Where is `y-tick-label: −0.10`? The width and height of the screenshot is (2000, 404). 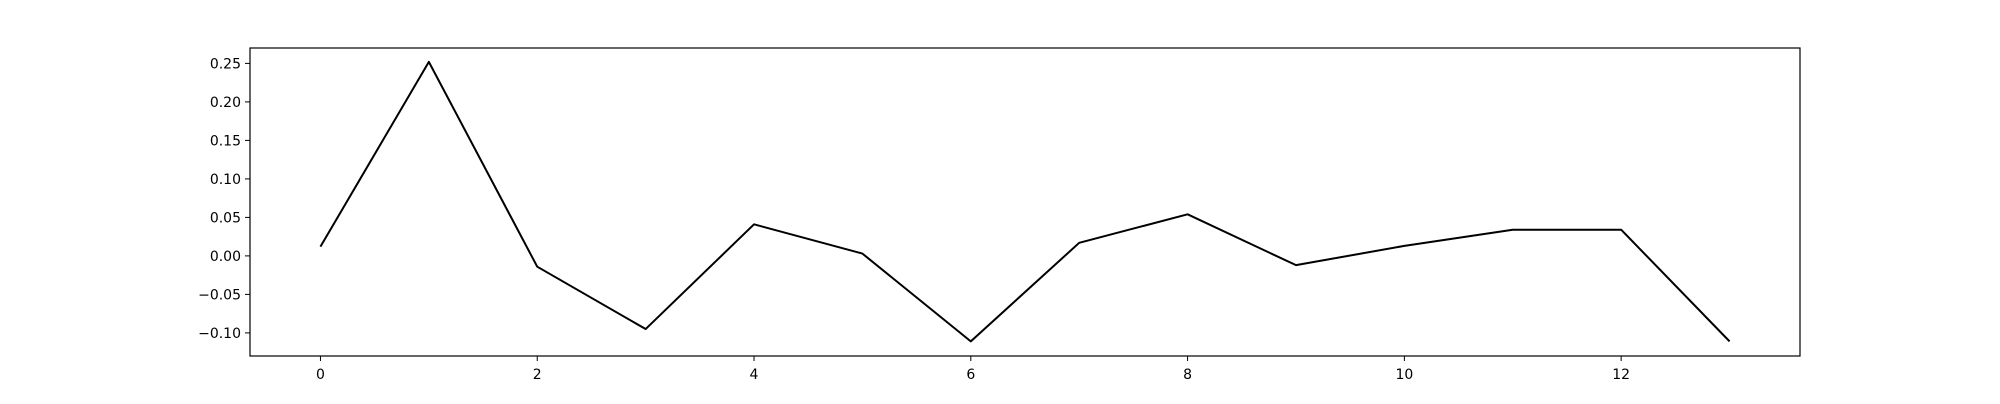
y-tick-label: −0.10 is located at coordinates (219, 334).